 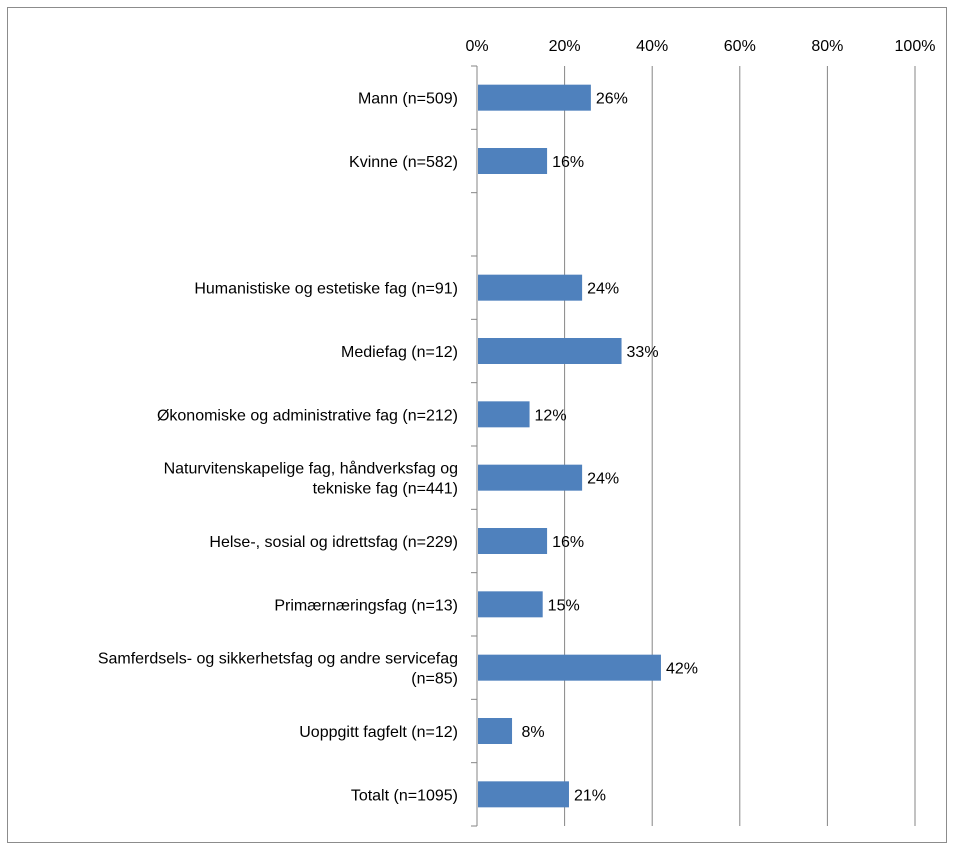 What do you see at coordinates (307, 415) in the screenshot?
I see `category-label: Økonomiske og administrative fag (n=212)` at bounding box center [307, 415].